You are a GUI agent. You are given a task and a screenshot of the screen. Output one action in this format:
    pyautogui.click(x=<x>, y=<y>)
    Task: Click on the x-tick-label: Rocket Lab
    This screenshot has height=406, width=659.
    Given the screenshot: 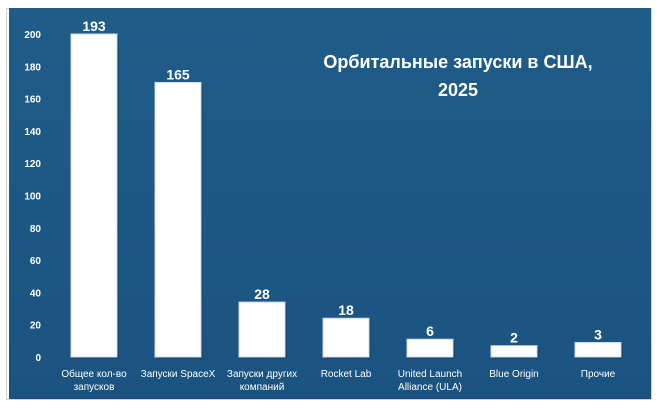 What is the action you would take?
    pyautogui.click(x=346, y=374)
    